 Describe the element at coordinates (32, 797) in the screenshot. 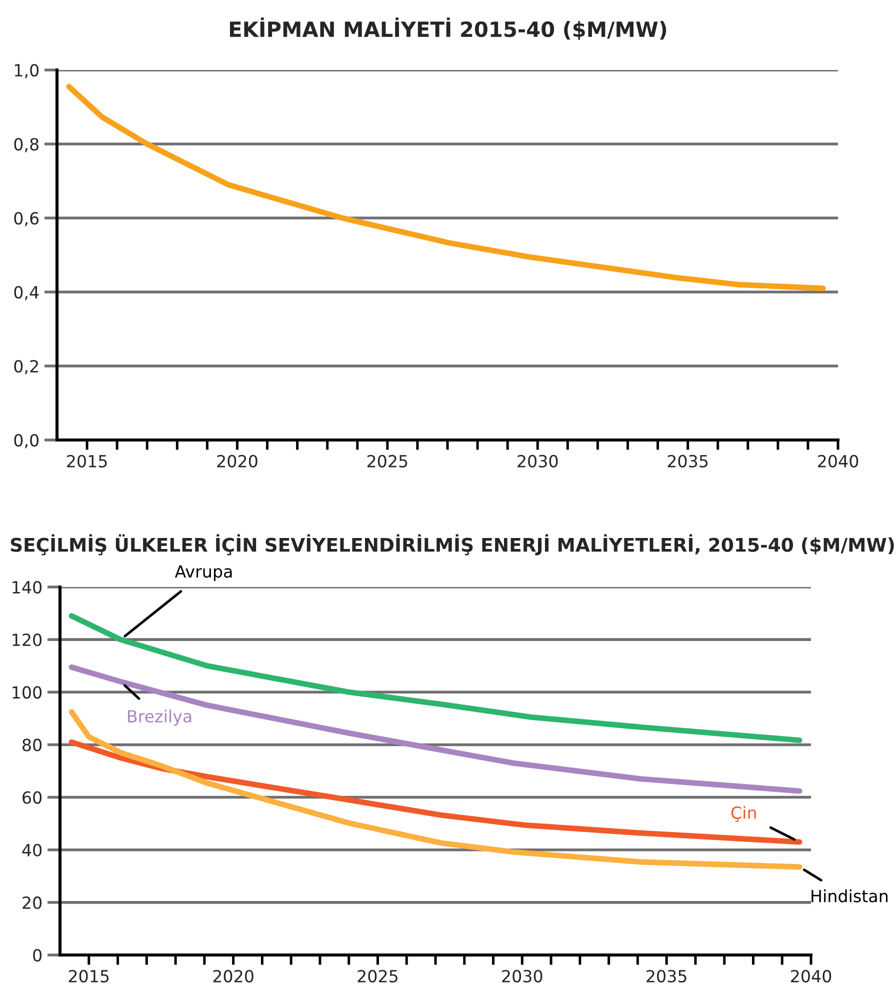

I see `y-tick-label: 60` at that location.